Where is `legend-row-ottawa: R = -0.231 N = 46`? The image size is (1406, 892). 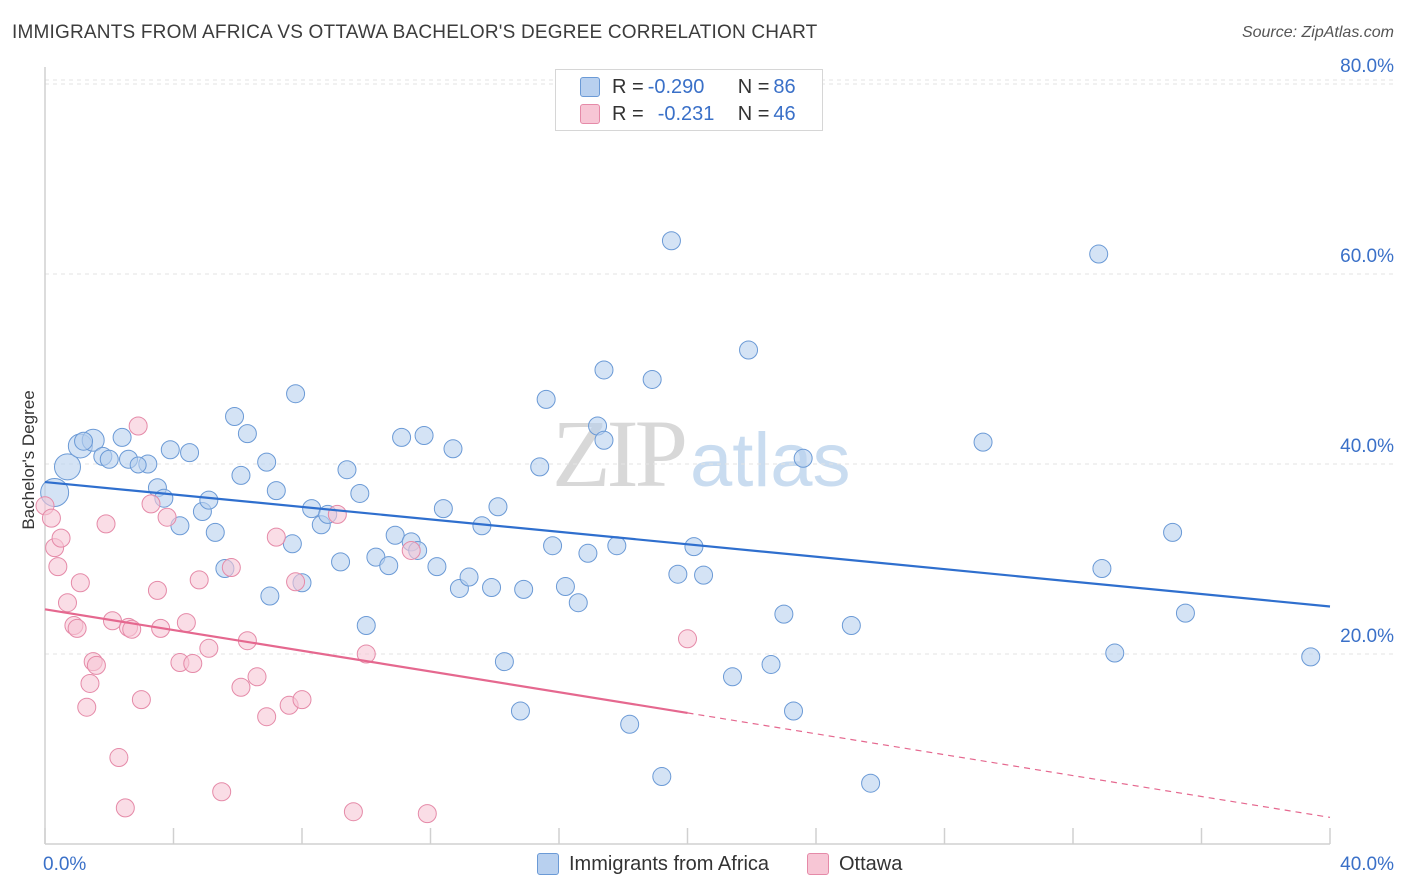
legend-row-ottawa: R = -0.231 N = 46 is located at coordinates (688, 114).